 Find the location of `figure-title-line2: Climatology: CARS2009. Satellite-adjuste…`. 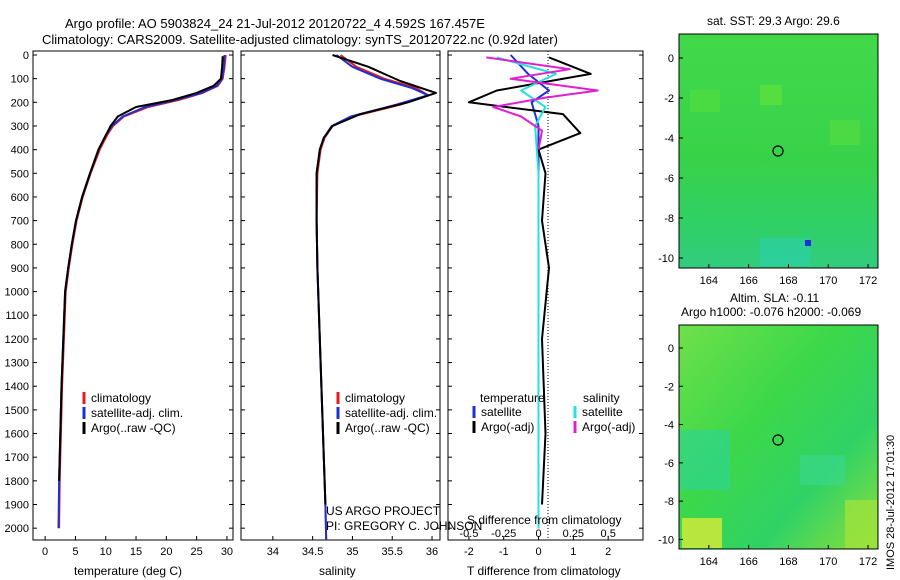

figure-title-line2: Climatology: CARS2009. Satellite-adjuste… is located at coordinates (300, 39).